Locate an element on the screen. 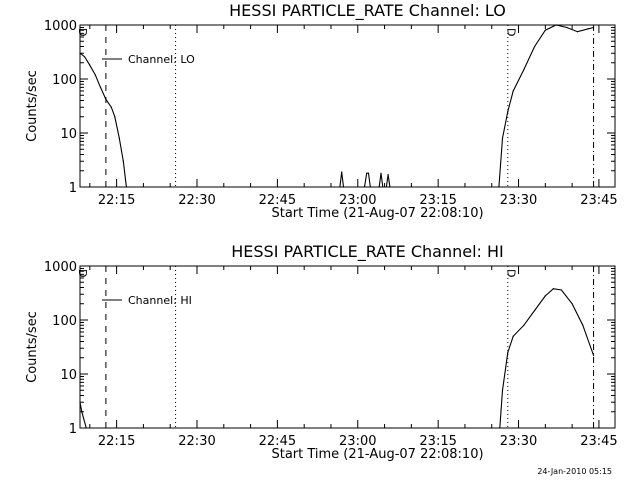 The height and width of the screenshot is (480, 640). legend-label: Channel: LO is located at coordinates (161, 59).